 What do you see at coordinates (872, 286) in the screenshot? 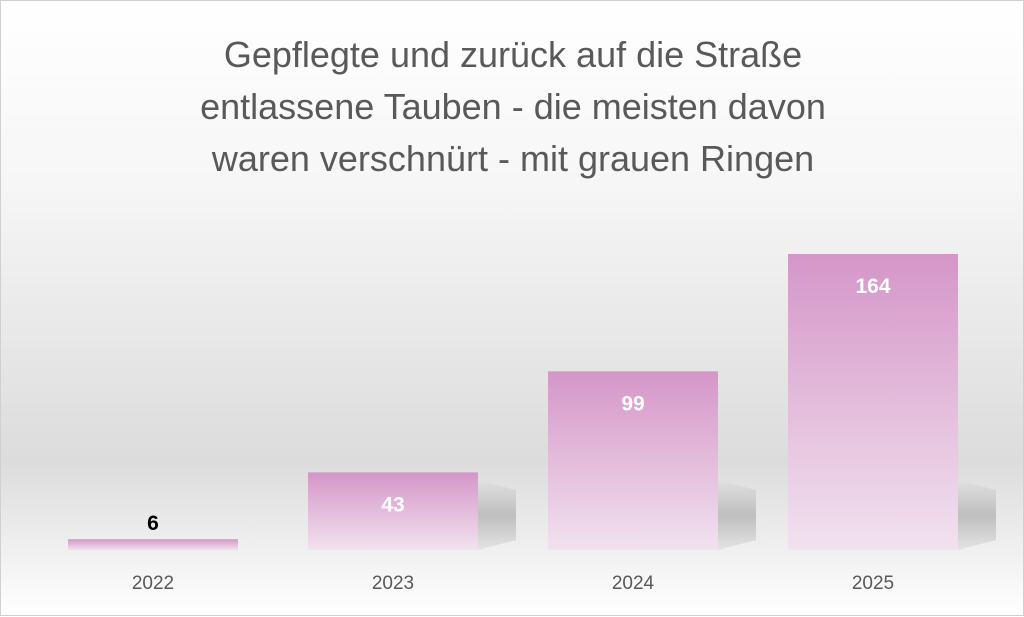
I see `data-label: 164` at bounding box center [872, 286].